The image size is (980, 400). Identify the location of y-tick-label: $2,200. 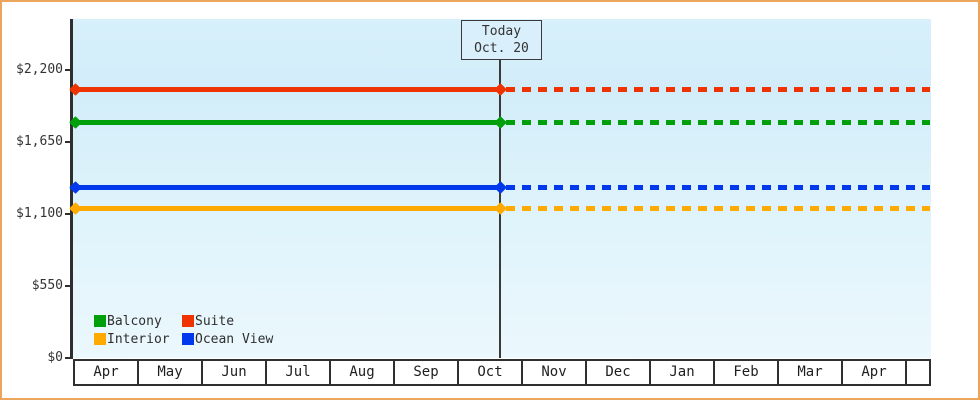
(39, 69).